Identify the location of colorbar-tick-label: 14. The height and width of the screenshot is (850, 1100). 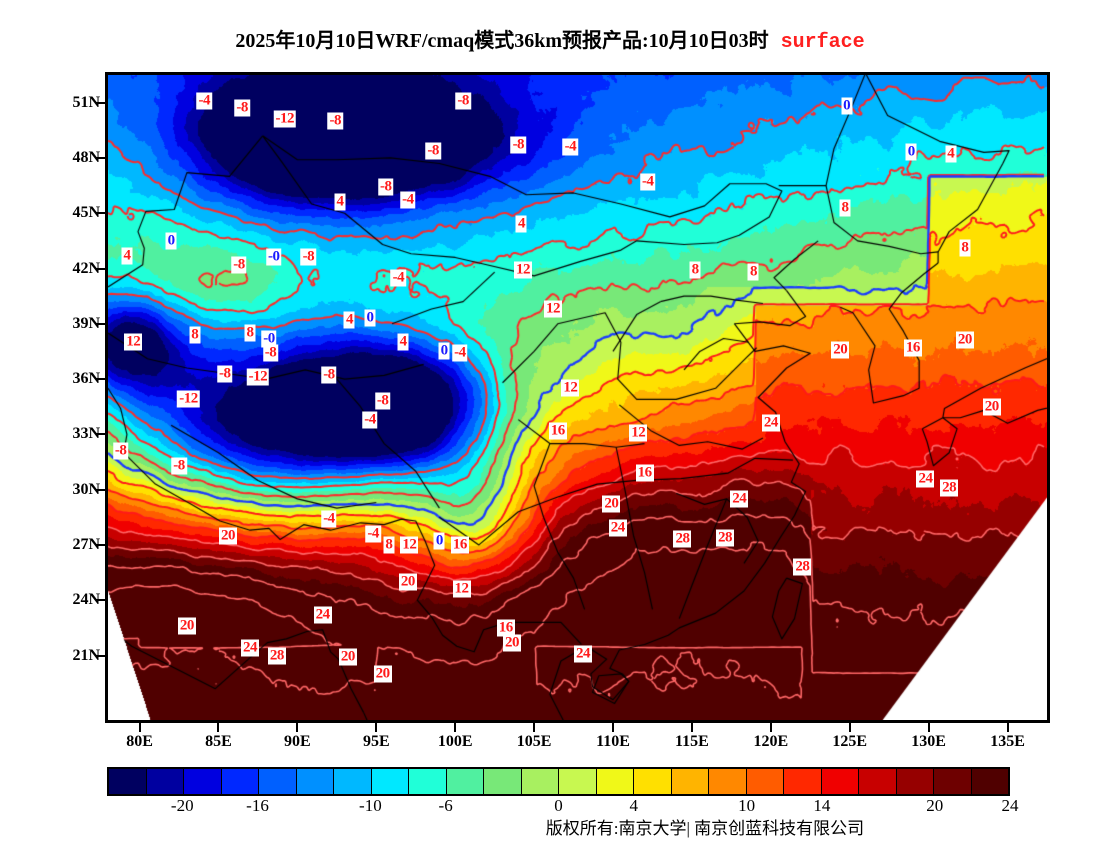
(822, 805).